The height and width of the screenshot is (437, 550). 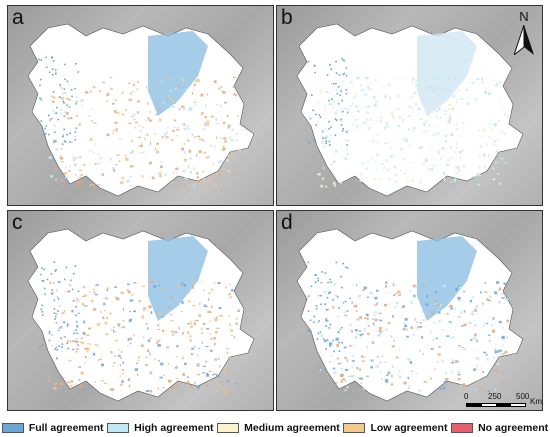 I want to click on scale-bar: 0 250 500 Km, so click(x=505, y=402).